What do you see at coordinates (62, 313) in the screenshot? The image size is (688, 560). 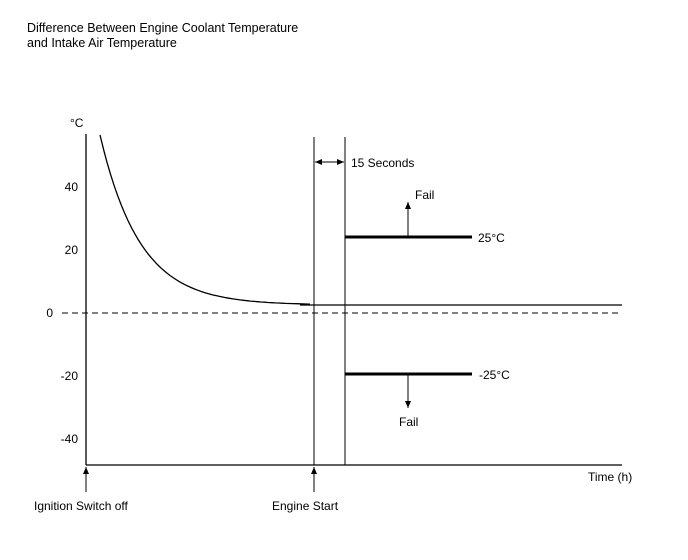 I see `y-ticks: 40 20 0 -20 -40` at bounding box center [62, 313].